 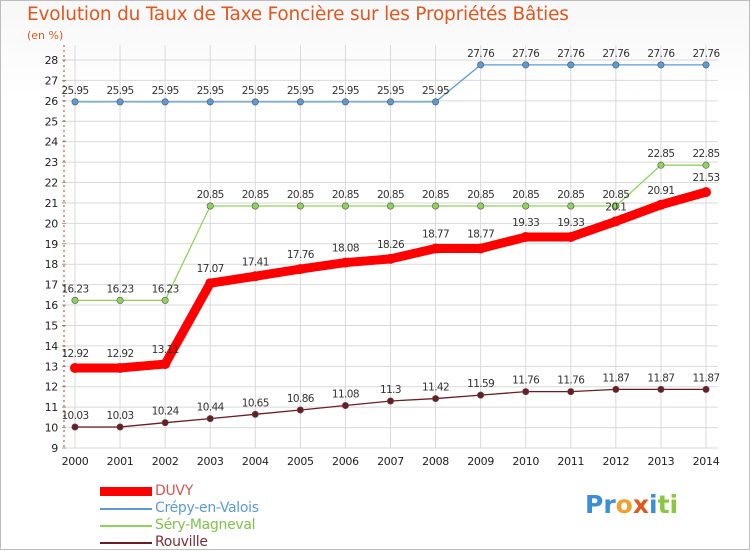 I want to click on data-label: 11.42, so click(x=435, y=388).